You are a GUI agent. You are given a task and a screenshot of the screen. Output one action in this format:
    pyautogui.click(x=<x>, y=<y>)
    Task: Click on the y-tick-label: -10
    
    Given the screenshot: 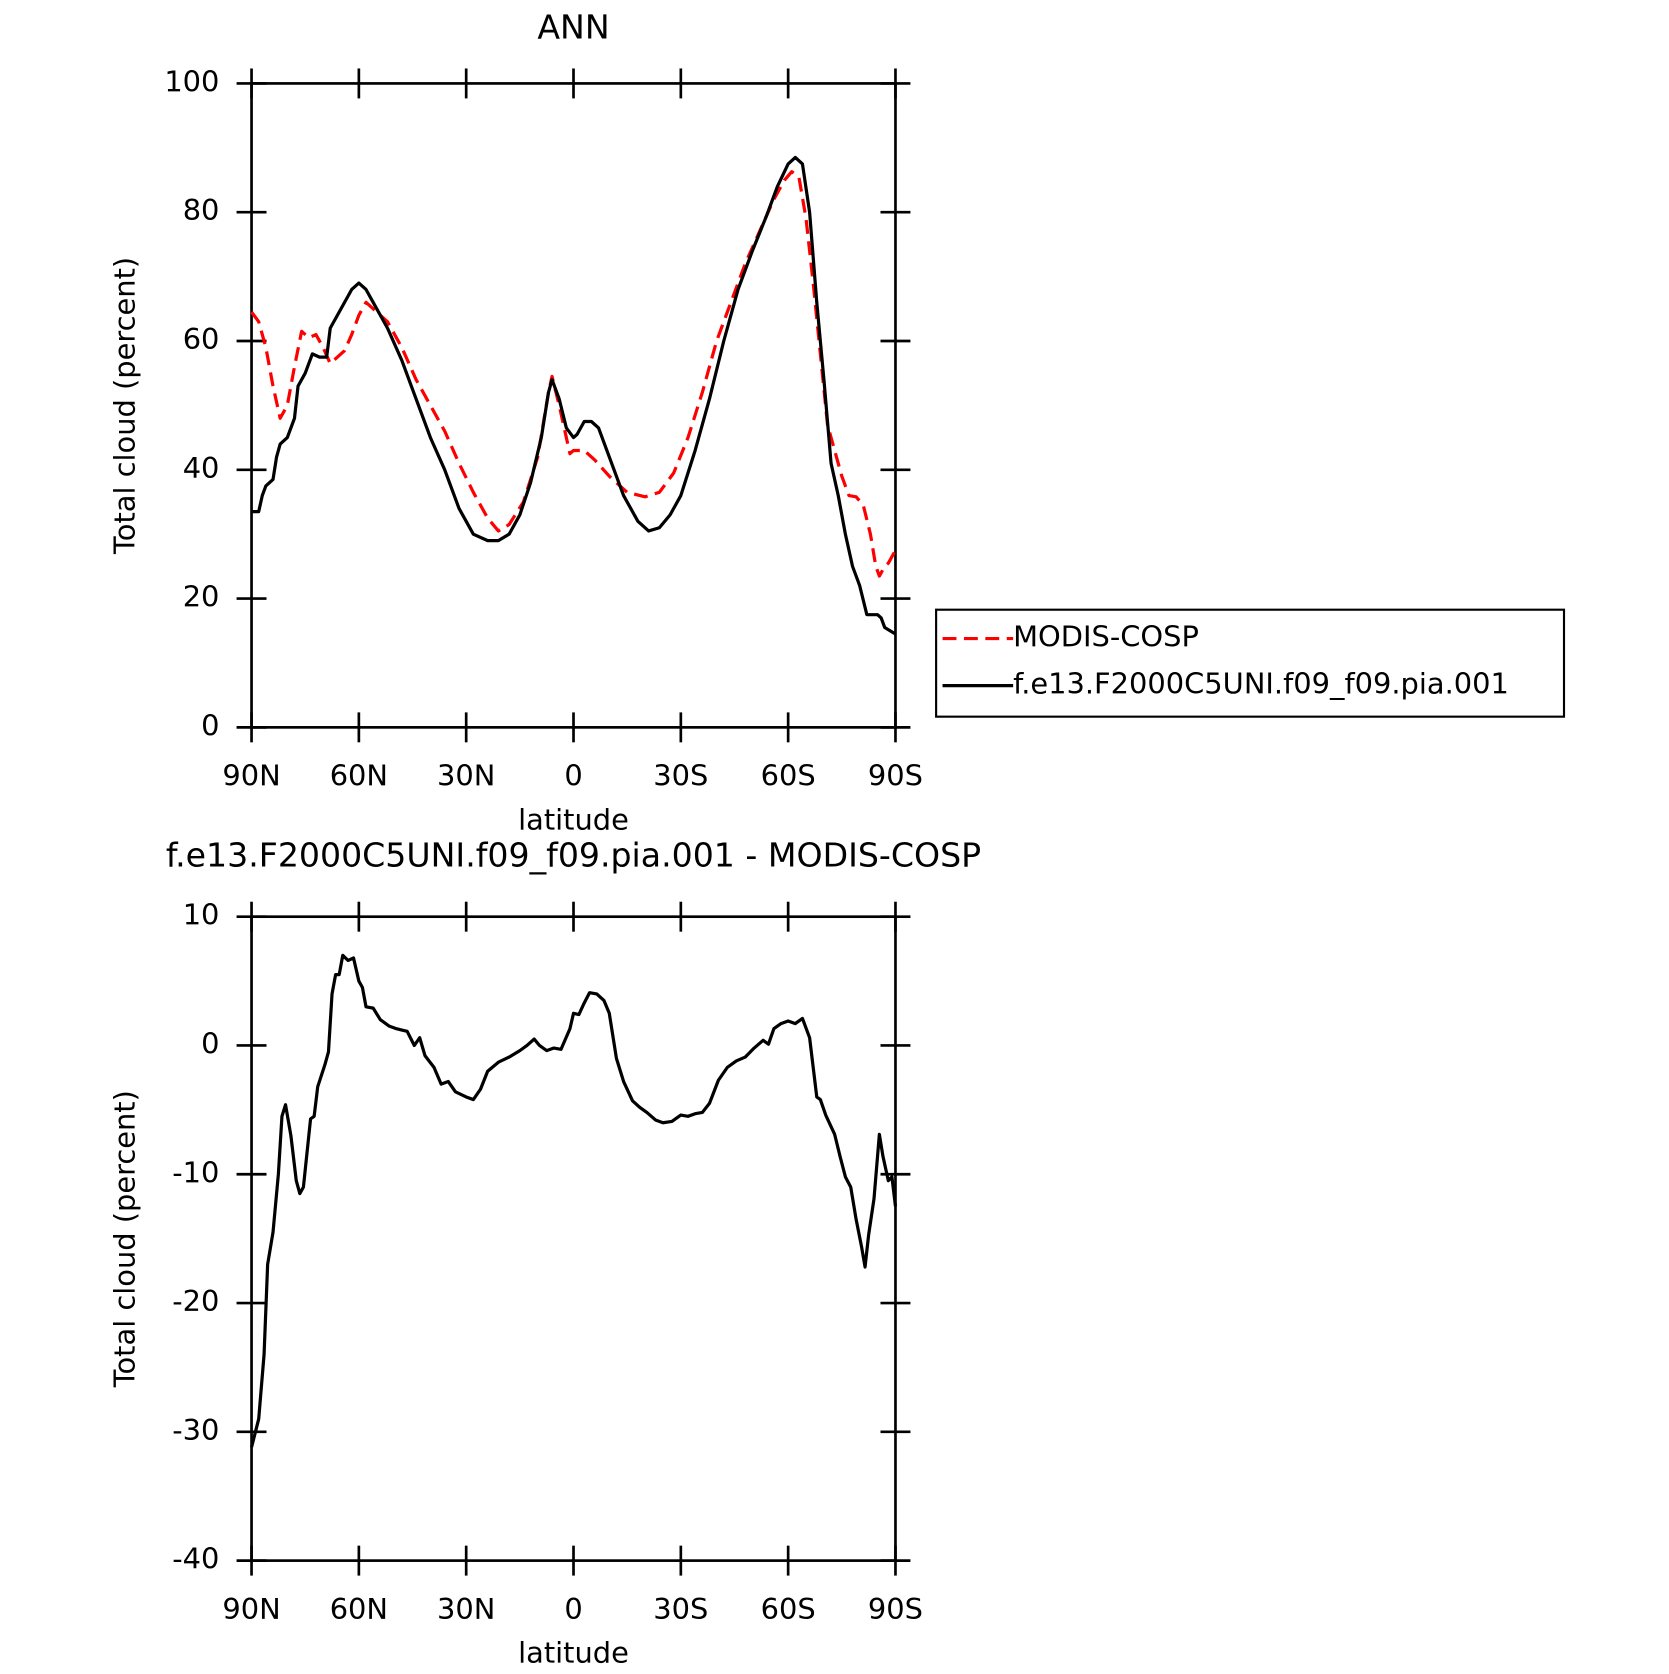 What is the action you would take?
    pyautogui.click(x=195, y=1172)
    